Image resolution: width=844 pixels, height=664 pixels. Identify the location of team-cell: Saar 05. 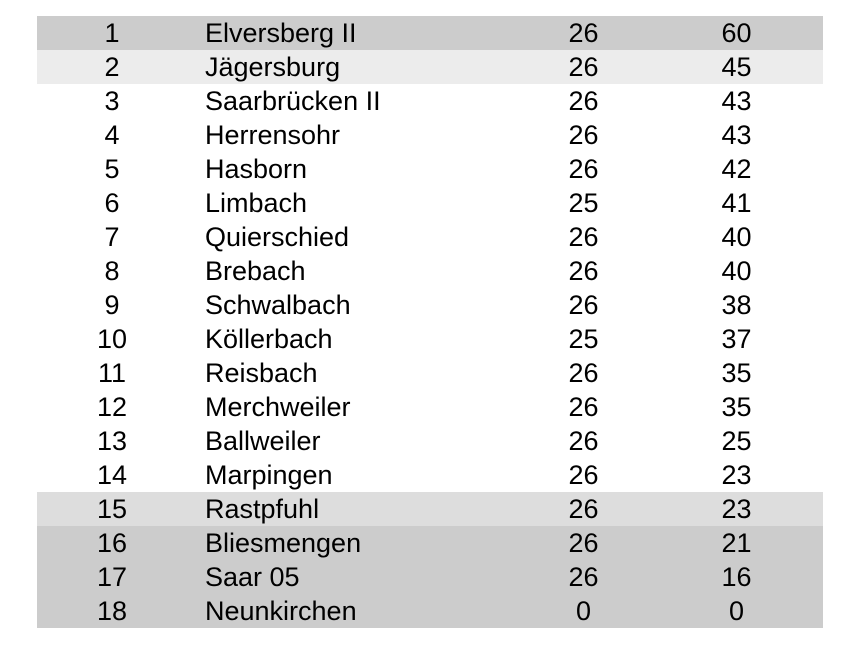
(252, 576).